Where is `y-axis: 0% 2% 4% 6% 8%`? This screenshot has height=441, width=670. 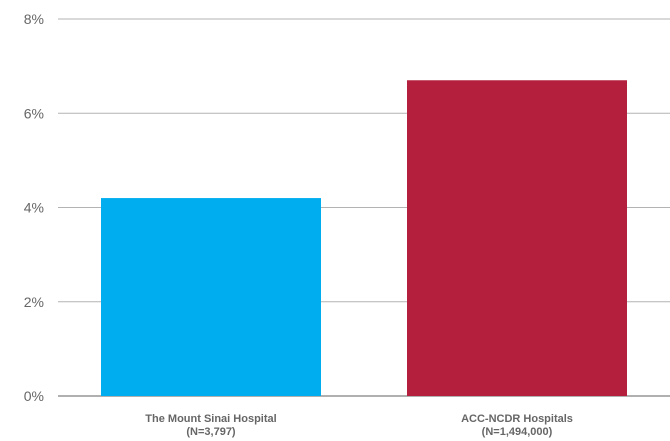 y-axis: 0% 2% 4% 6% 8% is located at coordinates (34, 207).